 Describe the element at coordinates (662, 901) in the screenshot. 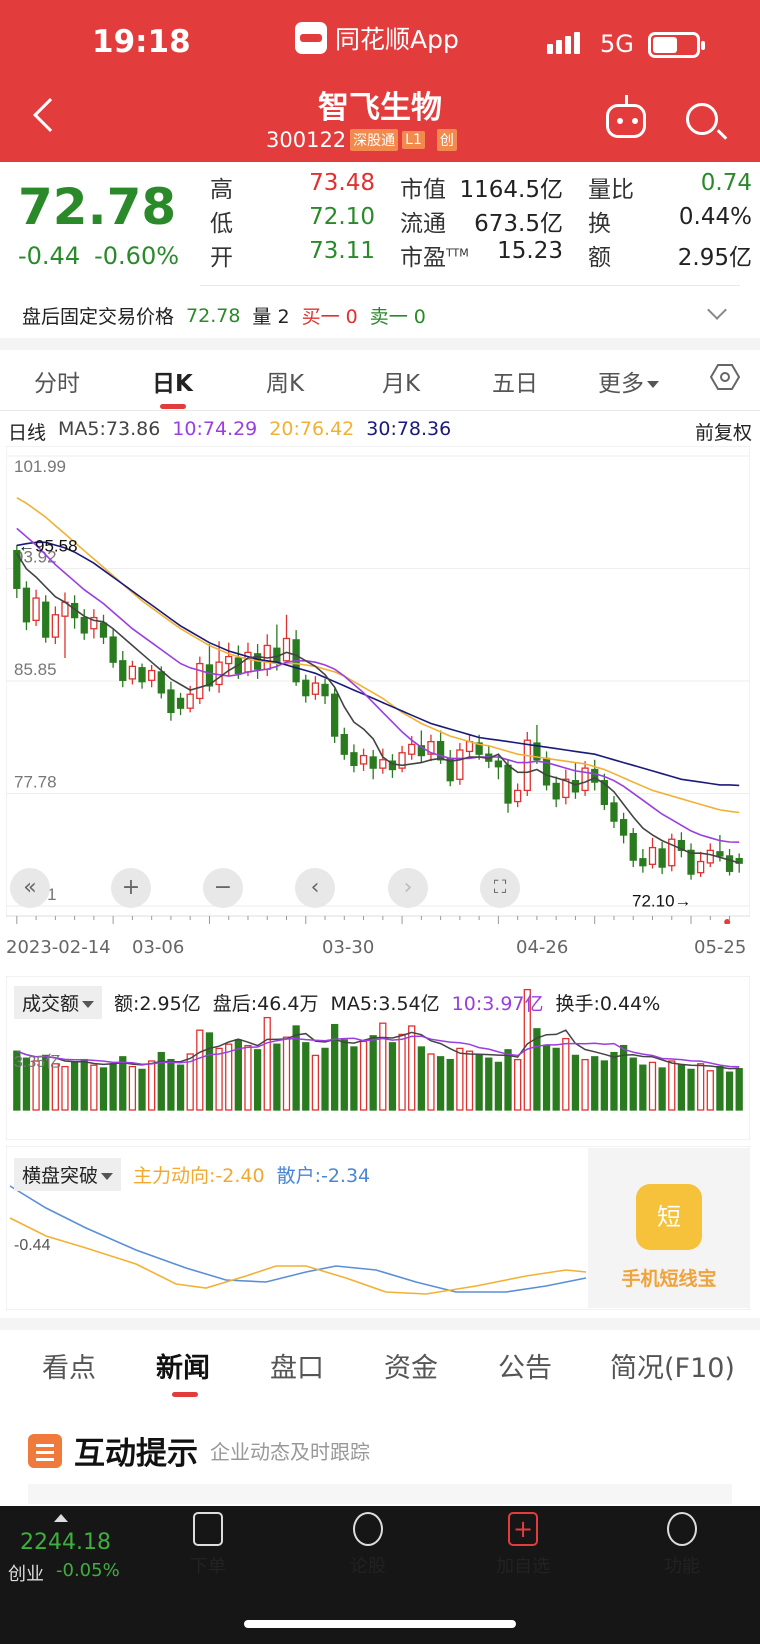

I see `min-price-label: 72.10→` at that location.